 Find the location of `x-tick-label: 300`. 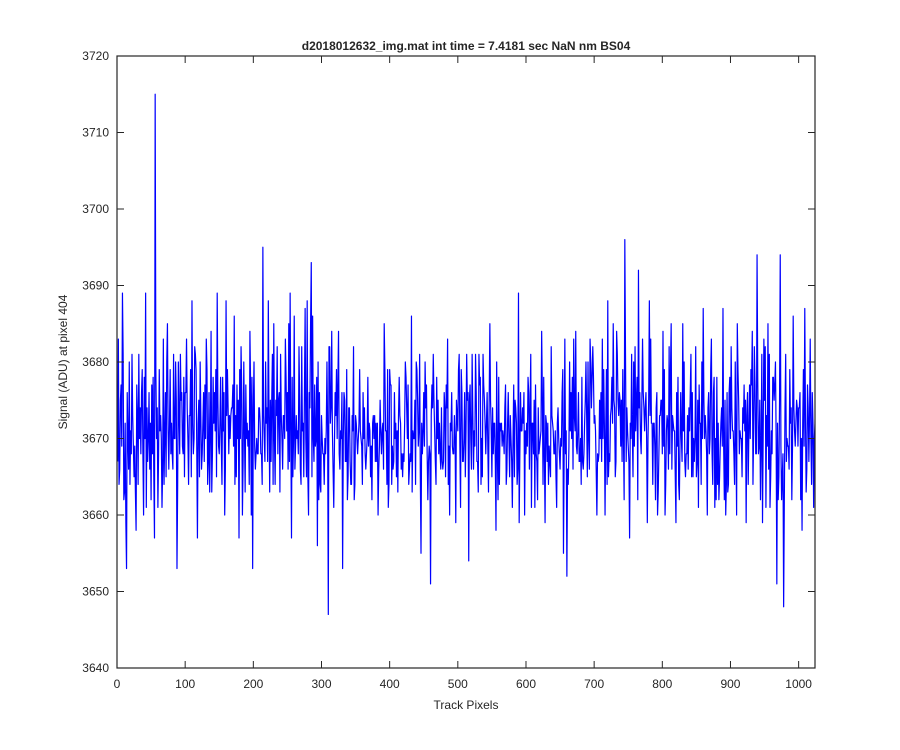

x-tick-label: 300 is located at coordinates (321, 684).